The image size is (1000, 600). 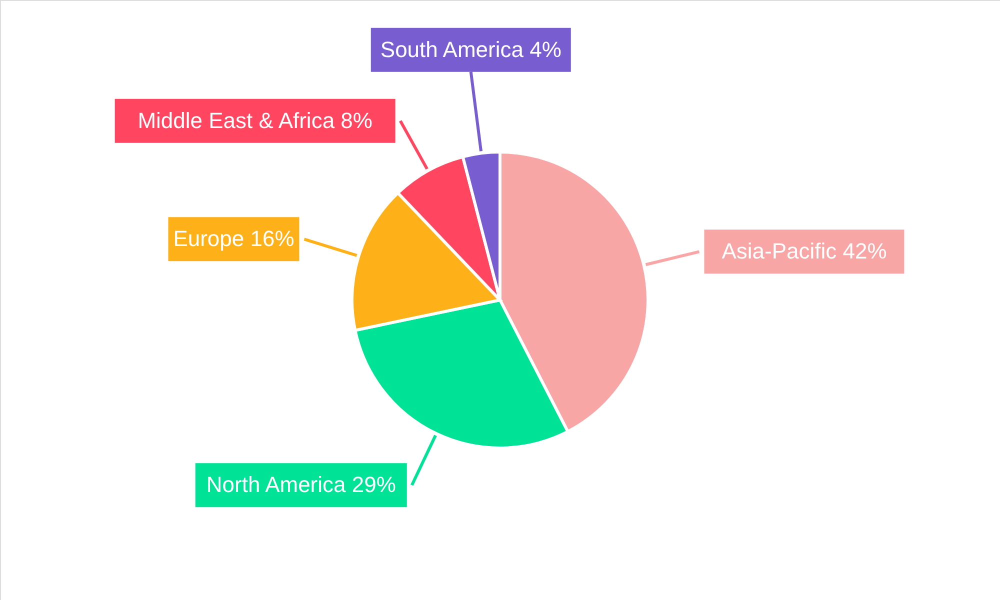 I want to click on slice-label: South America 4%, so click(x=471, y=49).